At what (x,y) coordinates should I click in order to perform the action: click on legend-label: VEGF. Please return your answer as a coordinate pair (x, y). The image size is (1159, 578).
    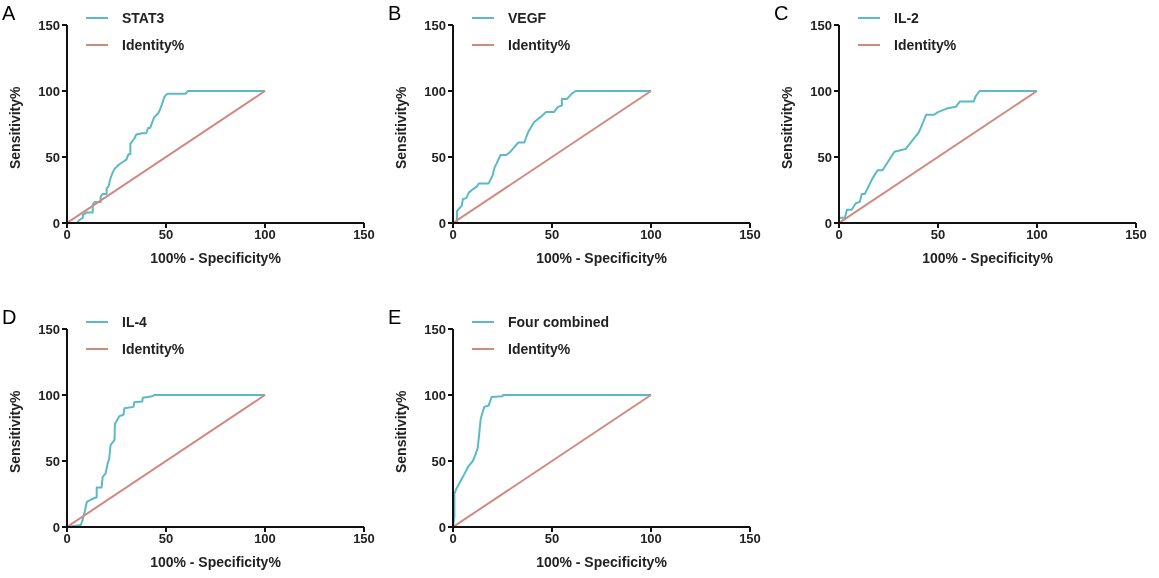
    Looking at the image, I should click on (527, 17).